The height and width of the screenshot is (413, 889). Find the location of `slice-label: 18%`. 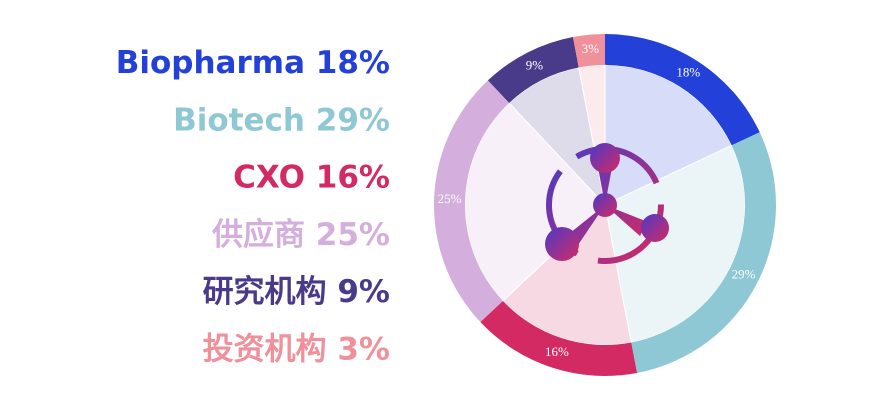

slice-label: 18% is located at coordinates (688, 72).